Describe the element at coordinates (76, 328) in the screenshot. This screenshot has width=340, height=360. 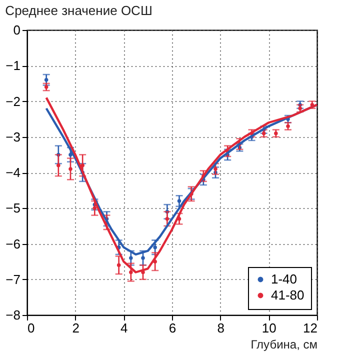
I see `x-tick-label: 2` at that location.